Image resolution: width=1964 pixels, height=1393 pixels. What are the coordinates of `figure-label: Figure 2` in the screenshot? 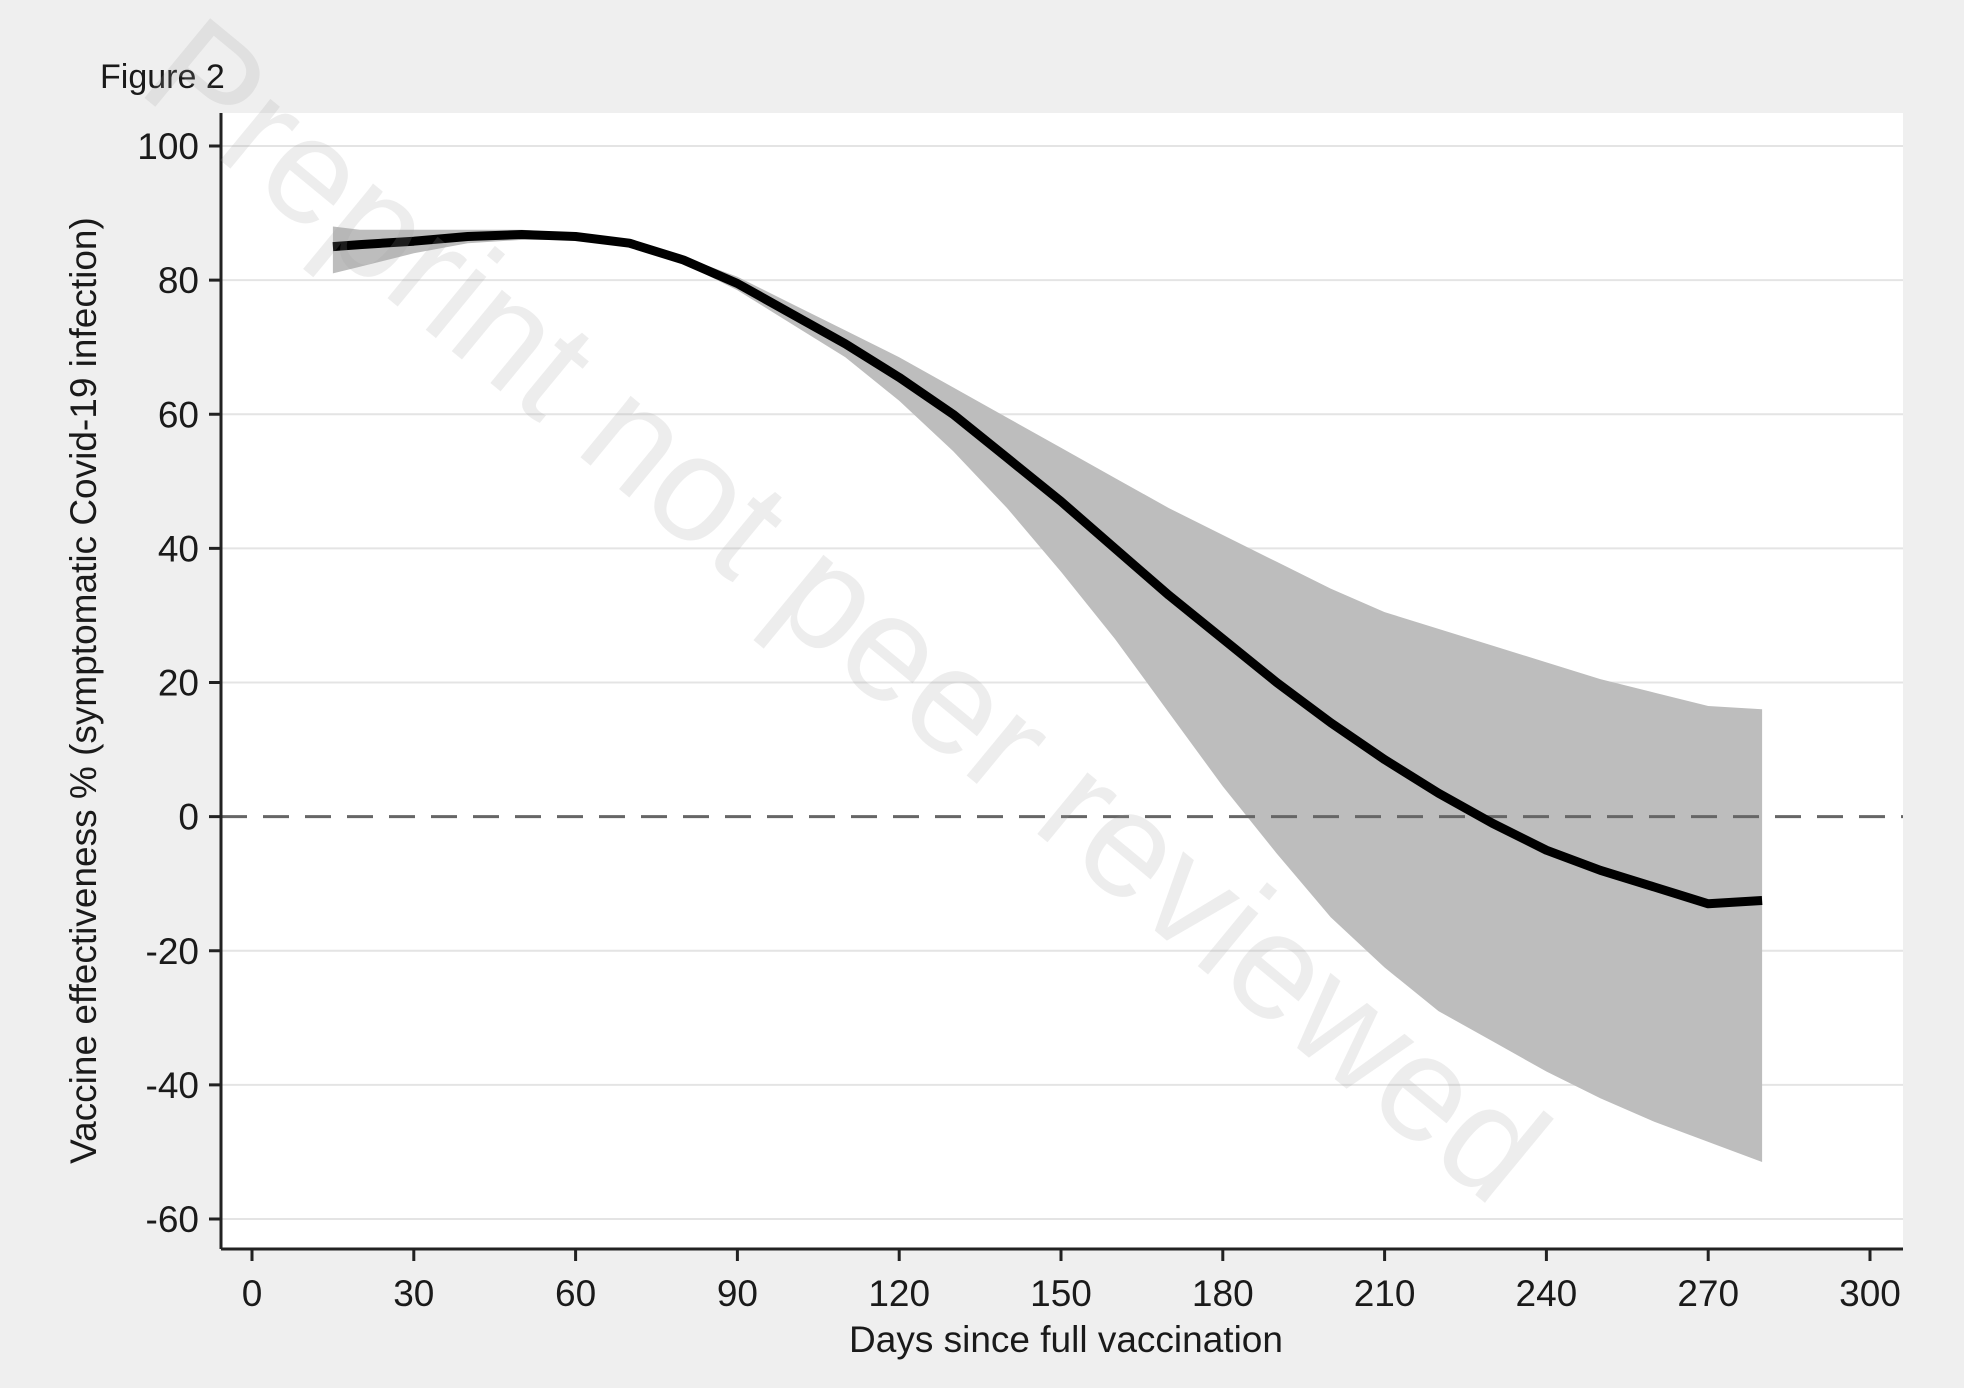 It's located at (162, 77).